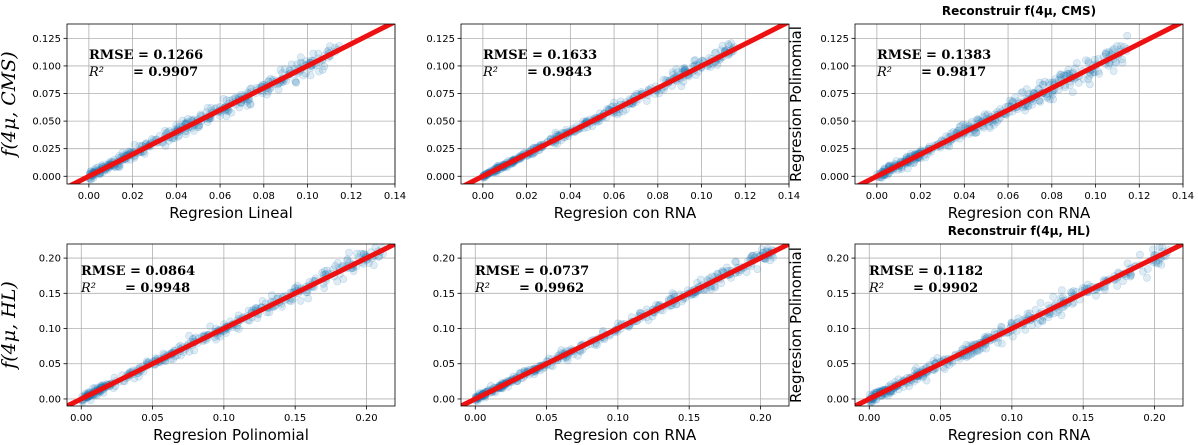 This screenshot has width=1198, height=445. What do you see at coordinates (1083, 418) in the screenshot?
I see `x-tick-label: 0.15` at bounding box center [1083, 418].